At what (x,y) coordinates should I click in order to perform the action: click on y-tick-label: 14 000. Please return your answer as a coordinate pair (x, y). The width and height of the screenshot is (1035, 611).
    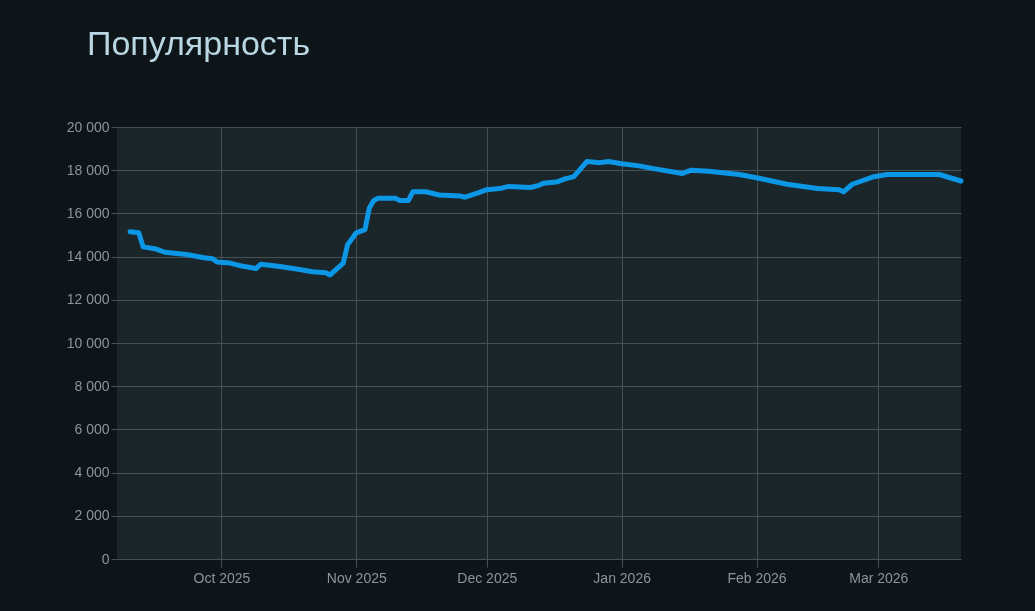
    Looking at the image, I should click on (88, 256).